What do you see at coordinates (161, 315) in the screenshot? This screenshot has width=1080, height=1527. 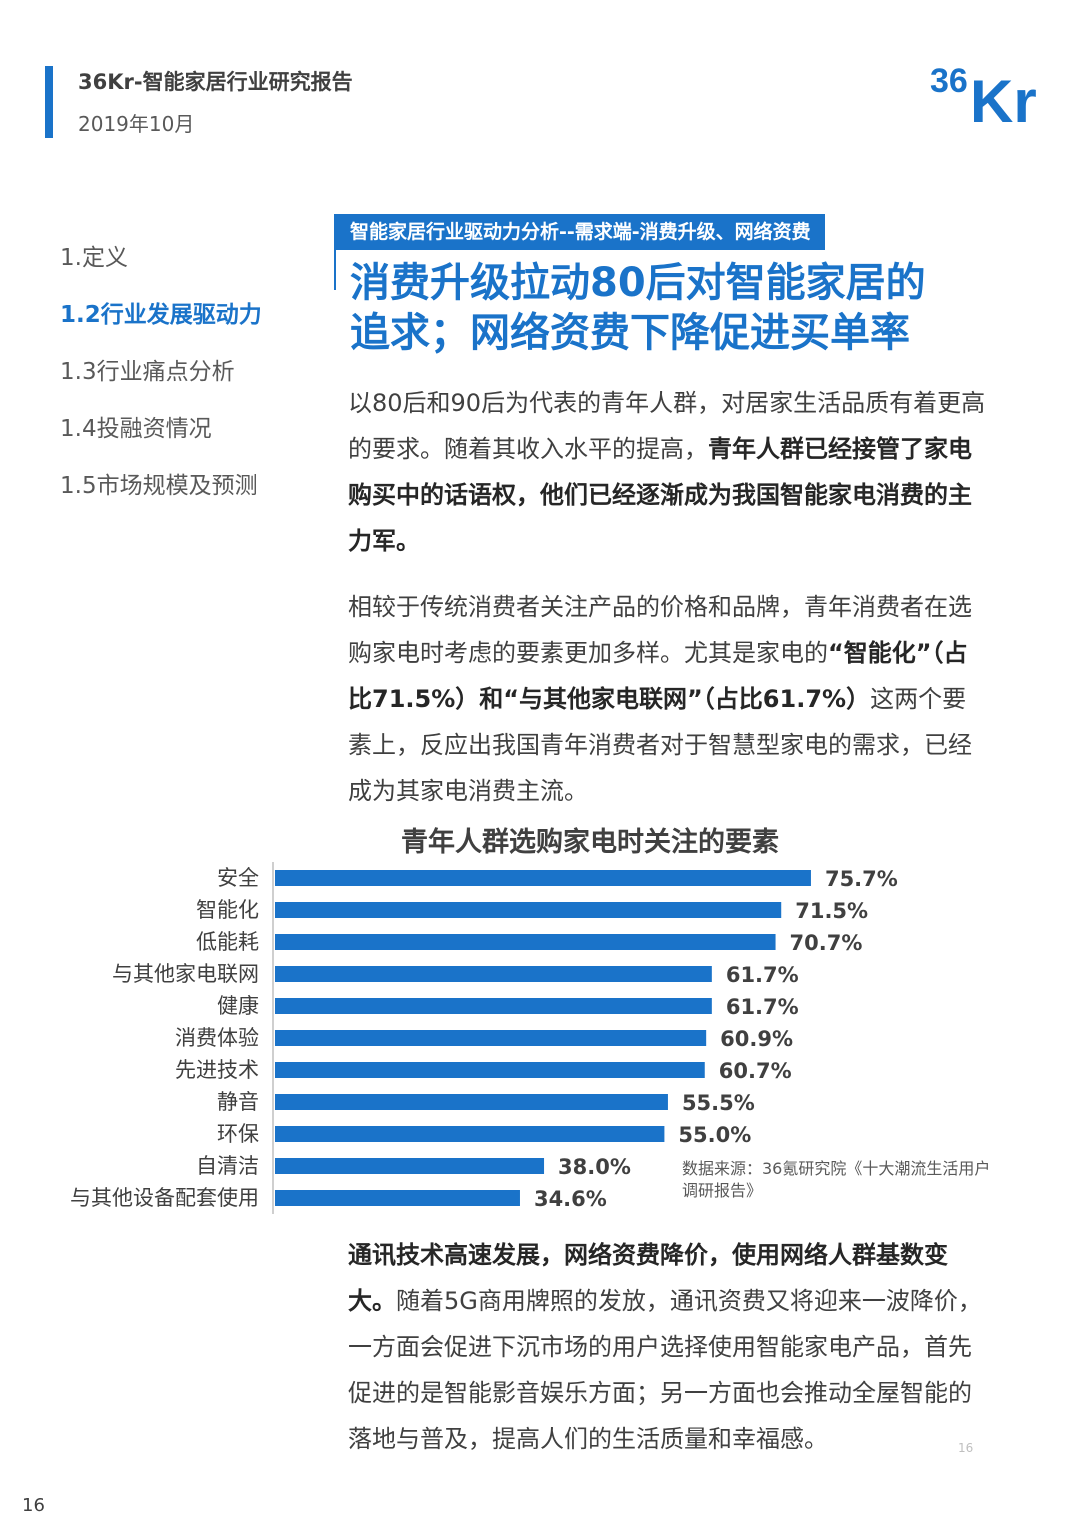 I see `nav-item-drivers: 1.2行业发展驱动力` at bounding box center [161, 315].